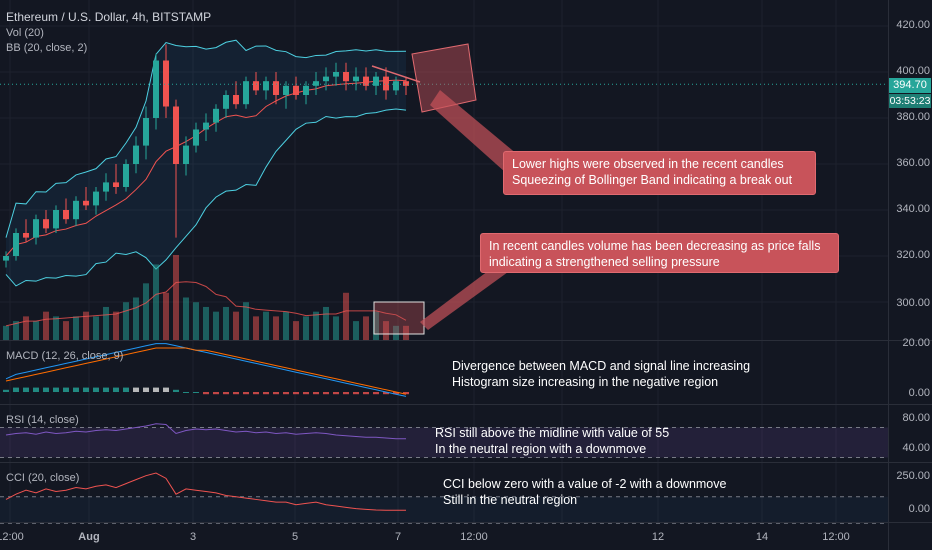 This screenshot has width=932, height=550. I want to click on time-tick: 5, so click(295, 537).